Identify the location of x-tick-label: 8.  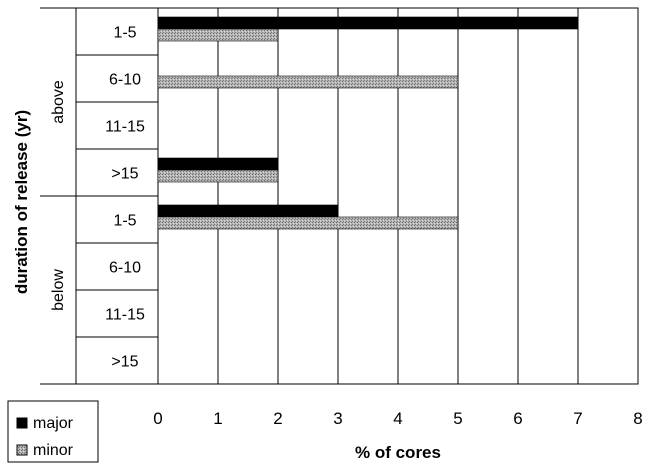
(637, 418).